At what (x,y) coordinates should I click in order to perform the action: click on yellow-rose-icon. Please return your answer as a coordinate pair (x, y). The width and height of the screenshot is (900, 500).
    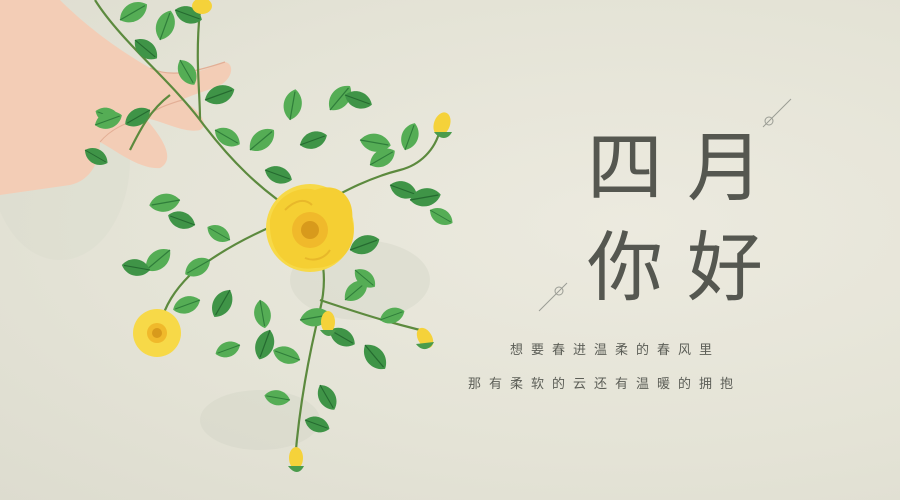
    Looking at the image, I should click on (310, 228).